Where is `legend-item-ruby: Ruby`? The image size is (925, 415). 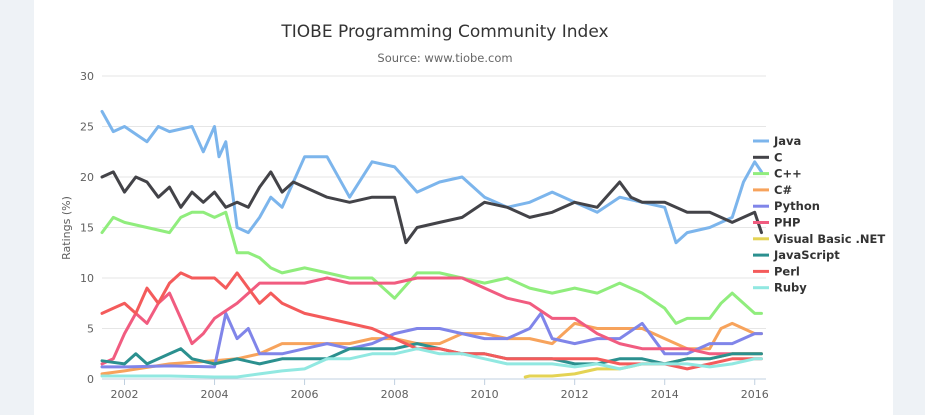
legend-item-ruby: Ruby is located at coordinates (780, 288).